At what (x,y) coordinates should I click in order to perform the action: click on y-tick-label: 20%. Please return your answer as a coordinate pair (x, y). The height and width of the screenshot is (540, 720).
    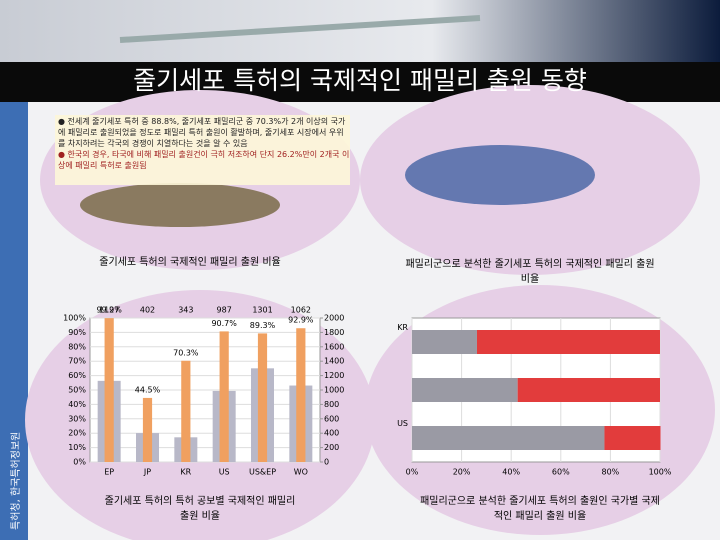
    Looking at the image, I should click on (77, 433).